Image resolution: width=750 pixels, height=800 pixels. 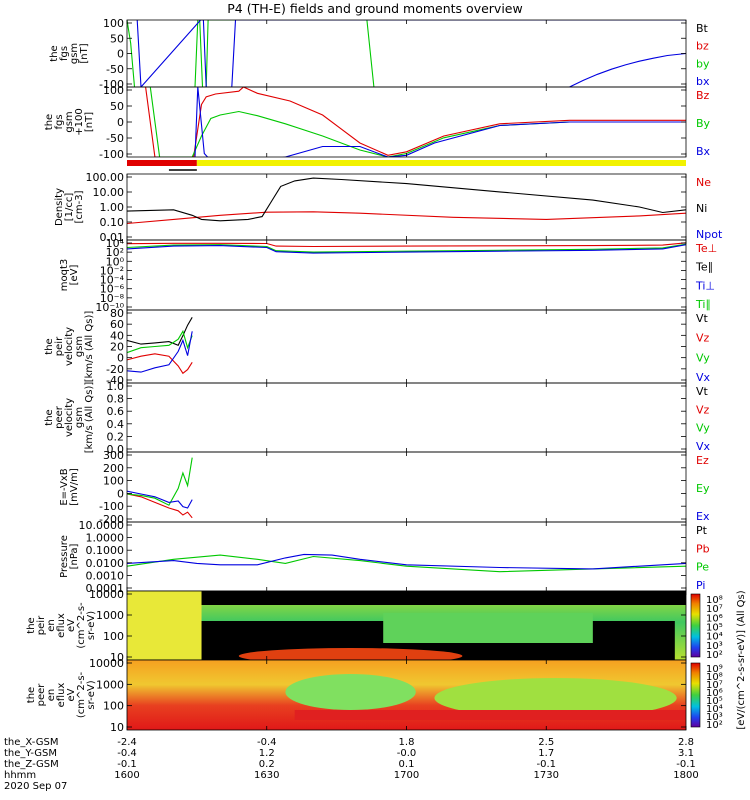 I want to click on legend-Vz: Vz, so click(x=703, y=338).